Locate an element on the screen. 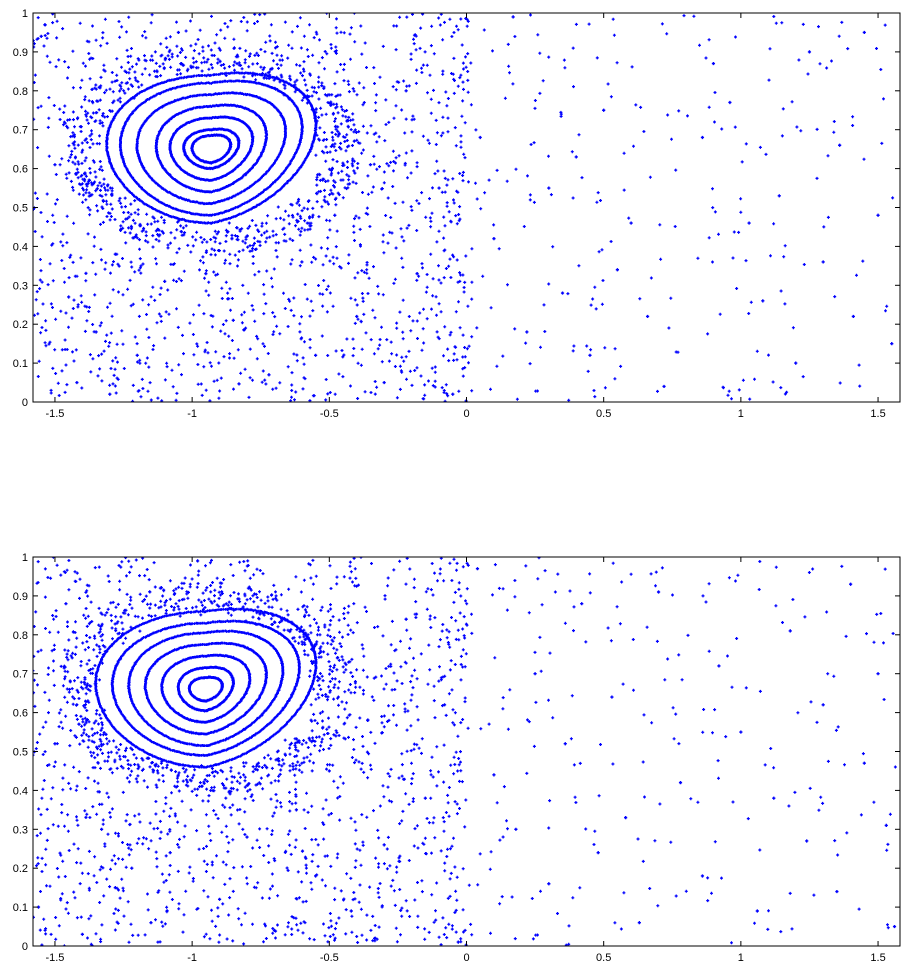  y-tick-label: 0.9 is located at coordinates (20, 53).